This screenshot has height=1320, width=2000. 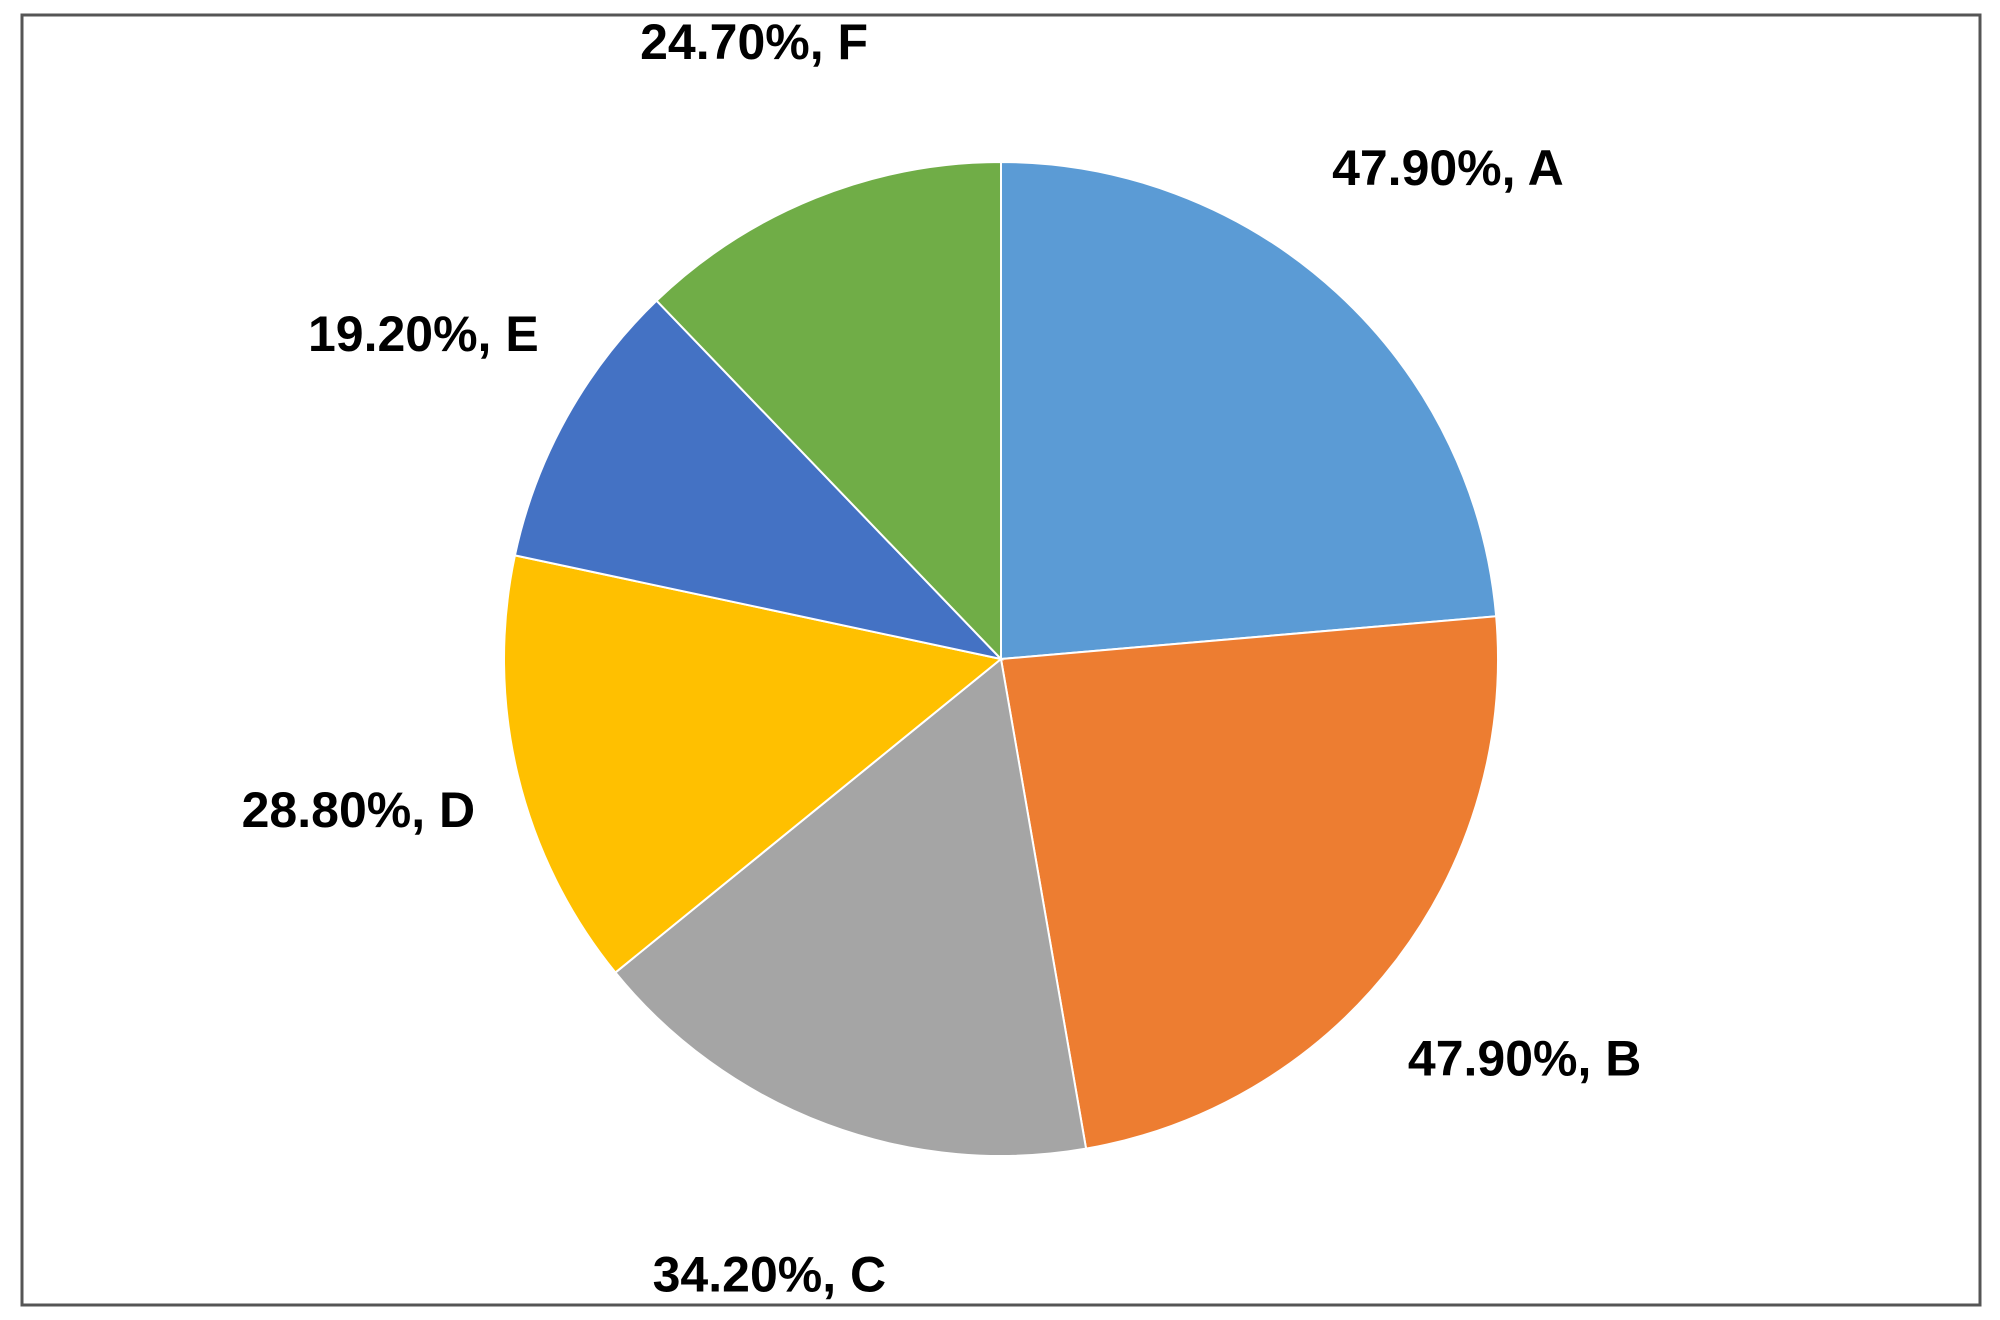 What do you see at coordinates (1524, 1059) in the screenshot?
I see `data-label: 47.90%, B` at bounding box center [1524, 1059].